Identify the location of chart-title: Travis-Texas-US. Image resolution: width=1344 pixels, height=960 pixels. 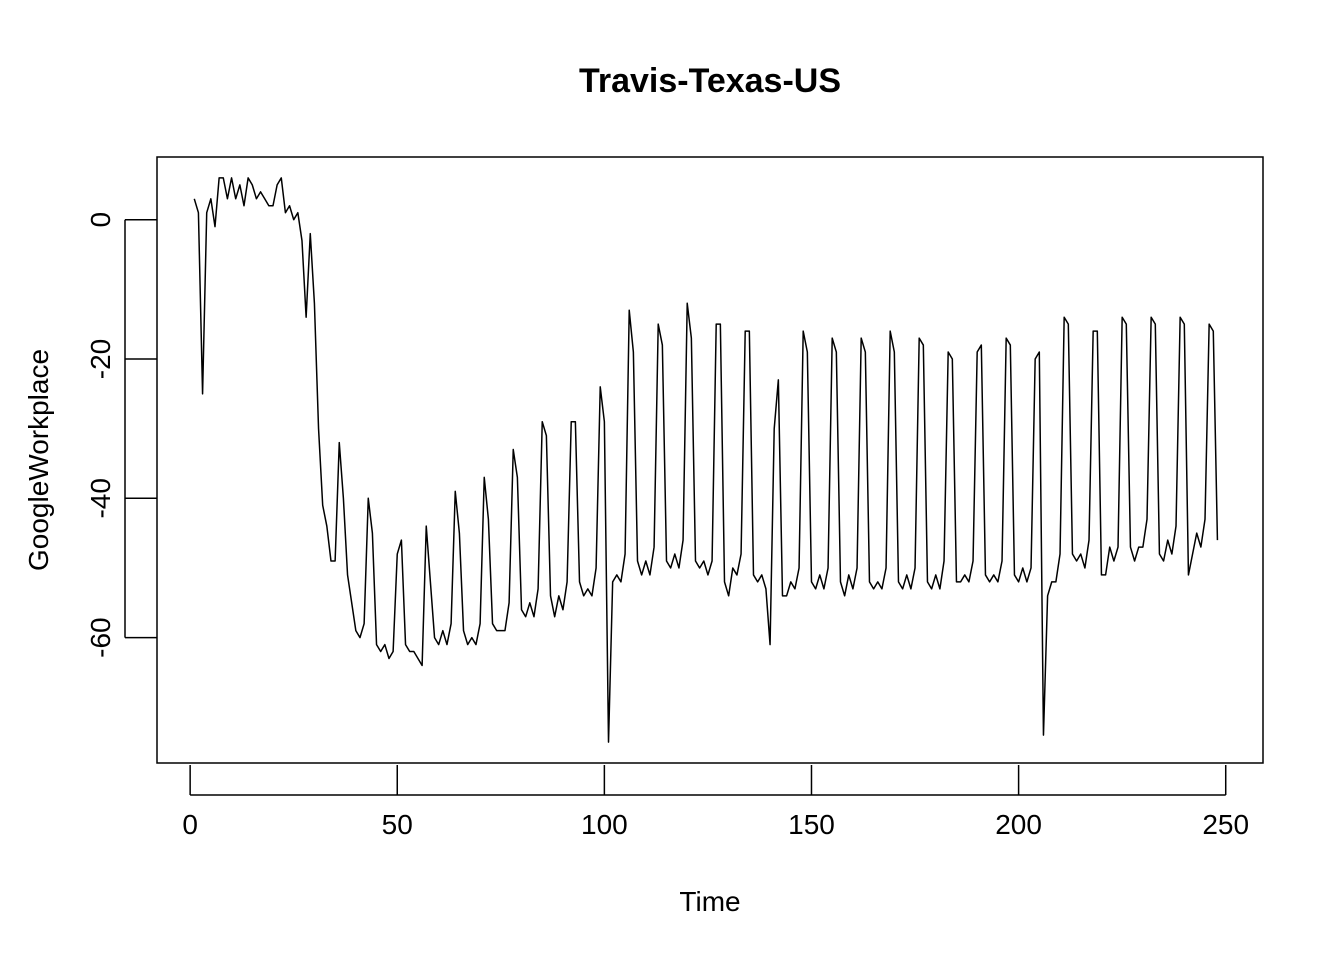
(710, 81).